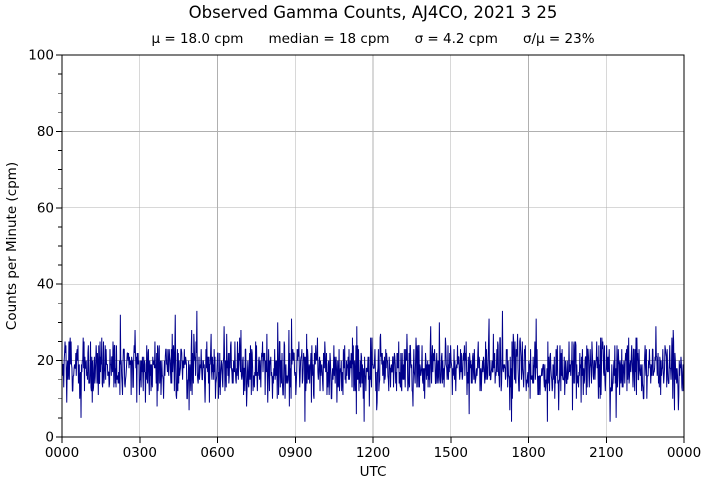 The image size is (705, 489). Describe the element at coordinates (197, 39) in the screenshot. I see `stat-mean: μ = 18.0 cpm` at that location.